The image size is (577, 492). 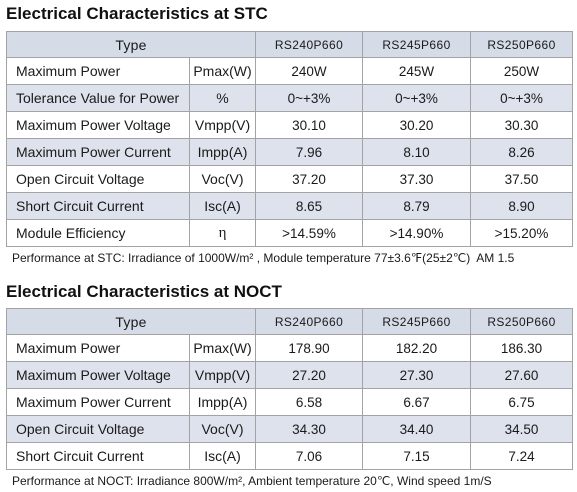 What do you see at coordinates (222, 233) in the screenshot?
I see `unit-label: η` at bounding box center [222, 233].